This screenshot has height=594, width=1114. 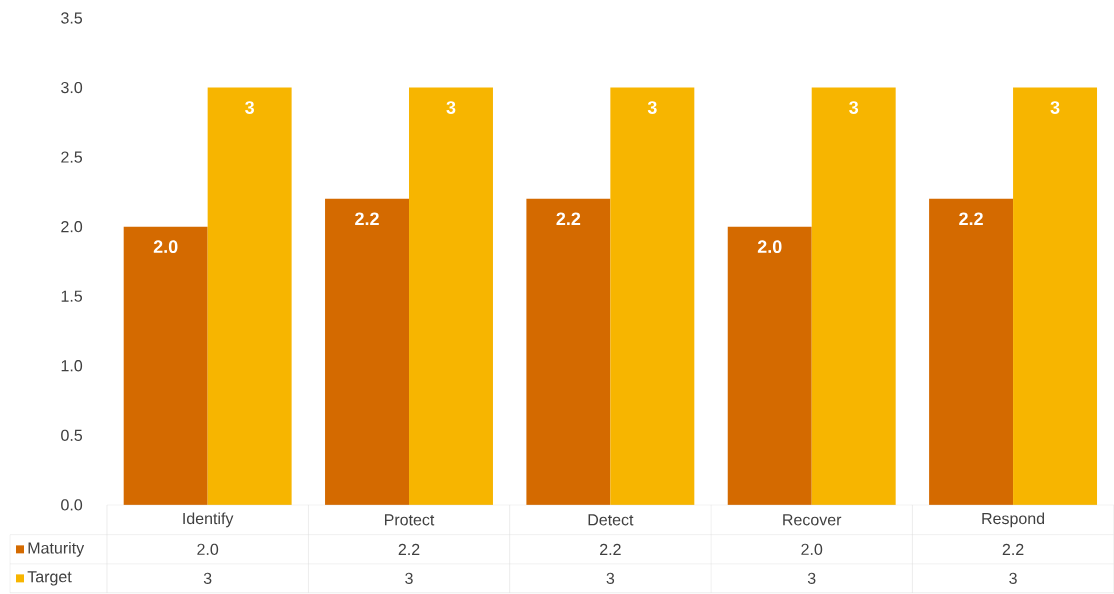 What do you see at coordinates (72, 296) in the screenshot?
I see `y-tick-label: 1.5` at bounding box center [72, 296].